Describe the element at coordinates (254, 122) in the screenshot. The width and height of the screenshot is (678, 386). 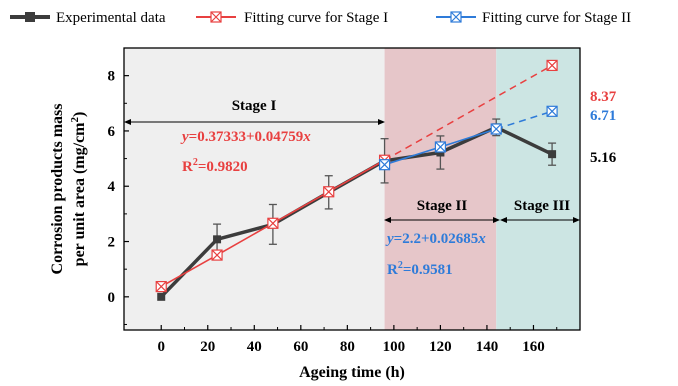
I see `stage1-arrow` at that location.